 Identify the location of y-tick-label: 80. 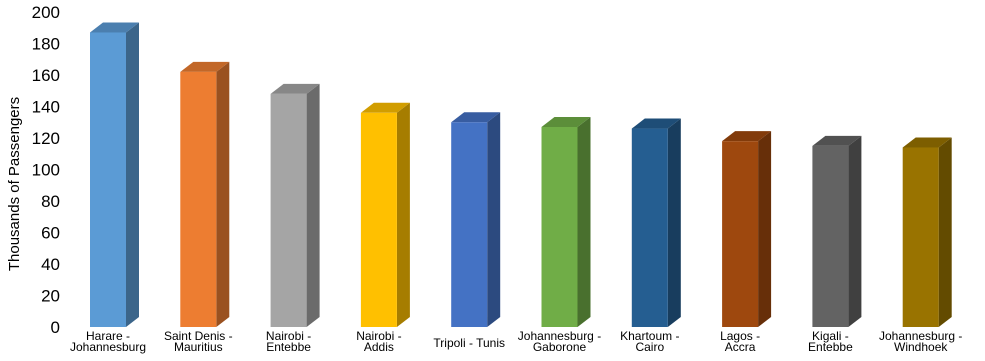
(50, 201).